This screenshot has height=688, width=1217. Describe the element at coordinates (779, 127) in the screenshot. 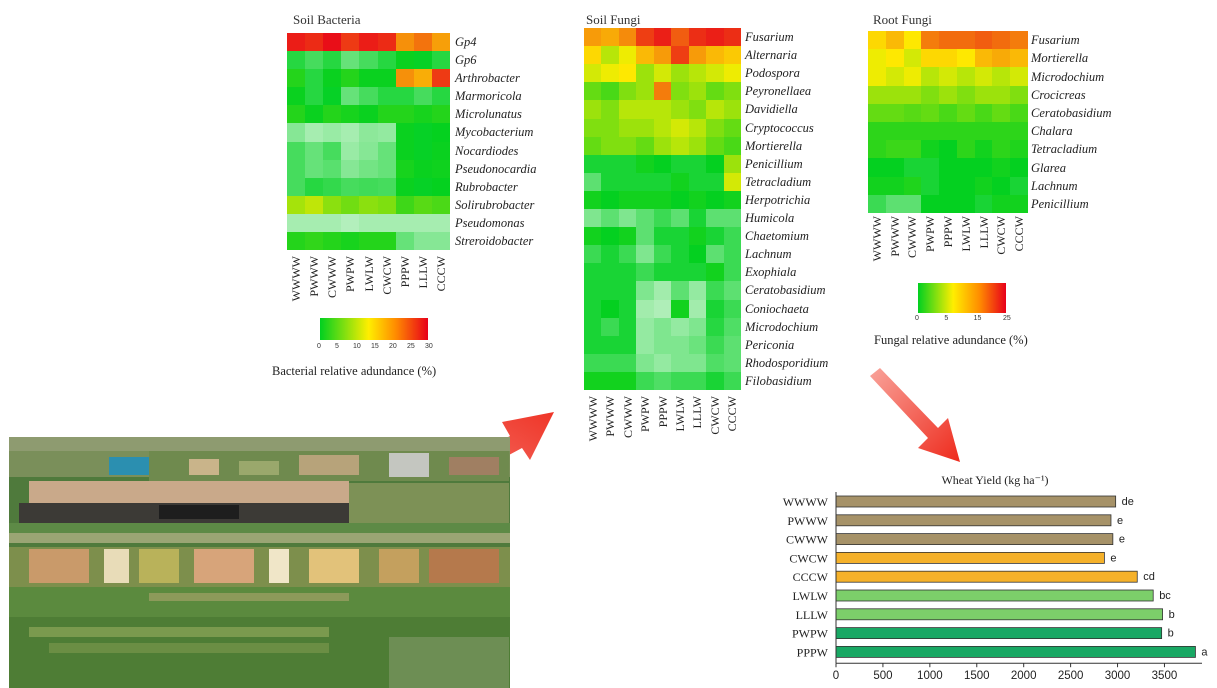

I see `heatmap-row-label: Cryptococcus` at that location.